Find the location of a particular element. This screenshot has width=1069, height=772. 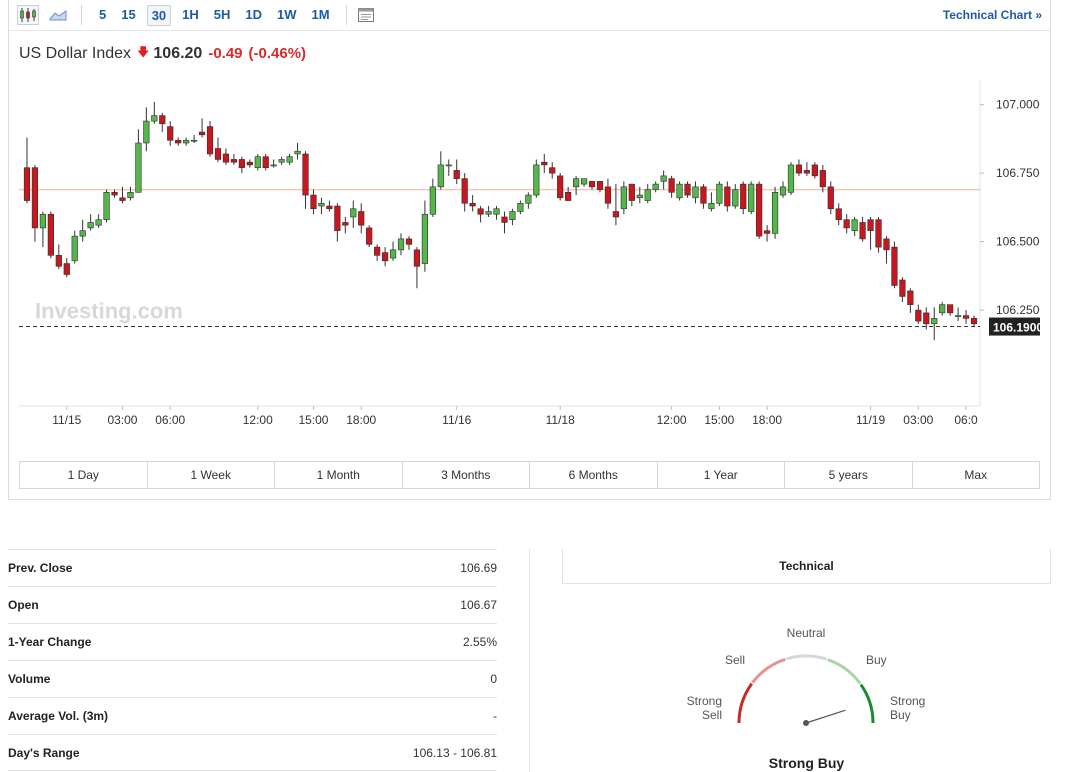

y-tick-label: 106.7500 is located at coordinates (1018, 173).